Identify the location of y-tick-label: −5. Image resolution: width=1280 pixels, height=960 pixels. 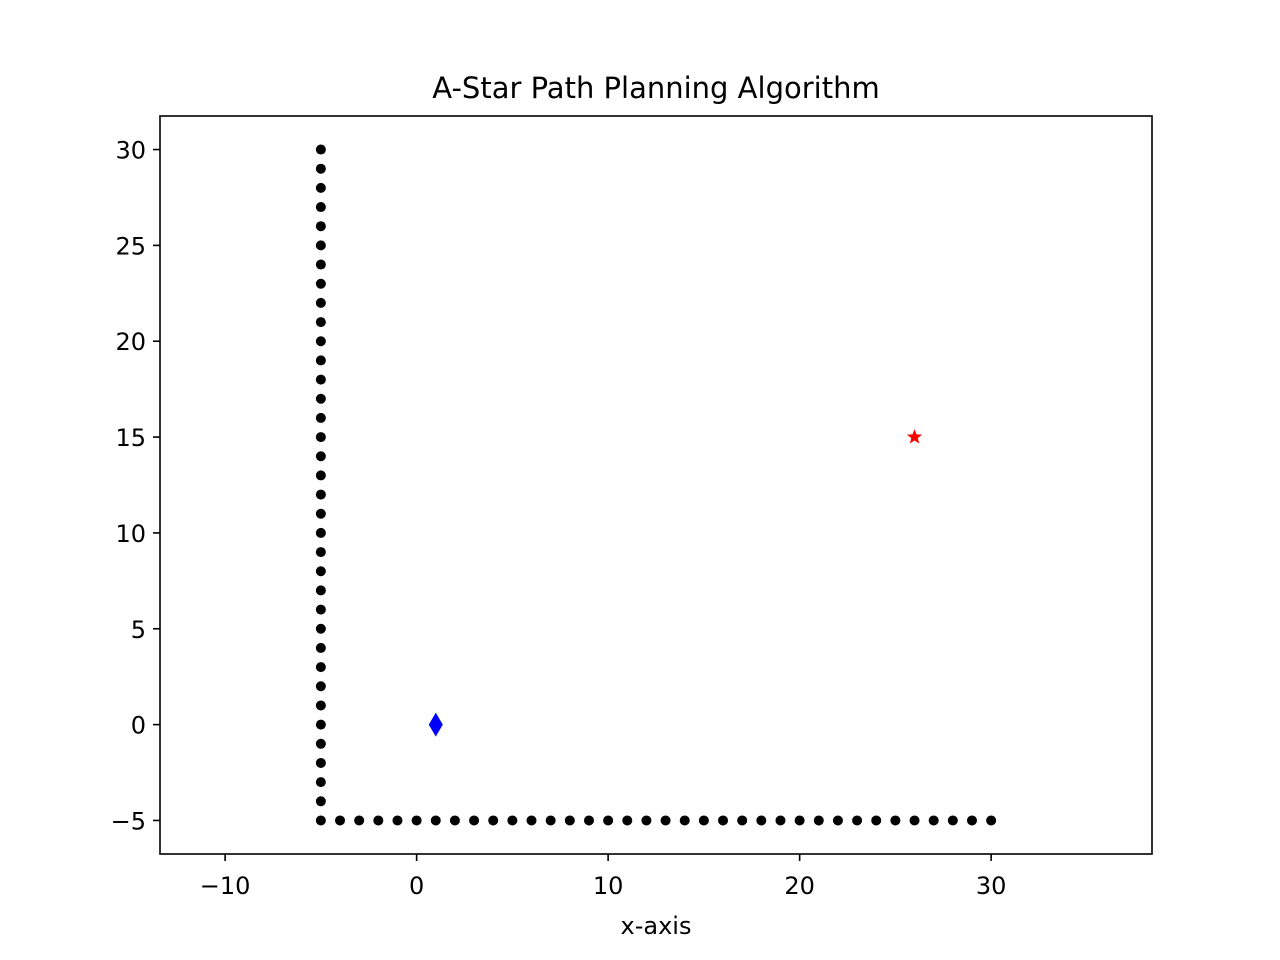
(128, 821).